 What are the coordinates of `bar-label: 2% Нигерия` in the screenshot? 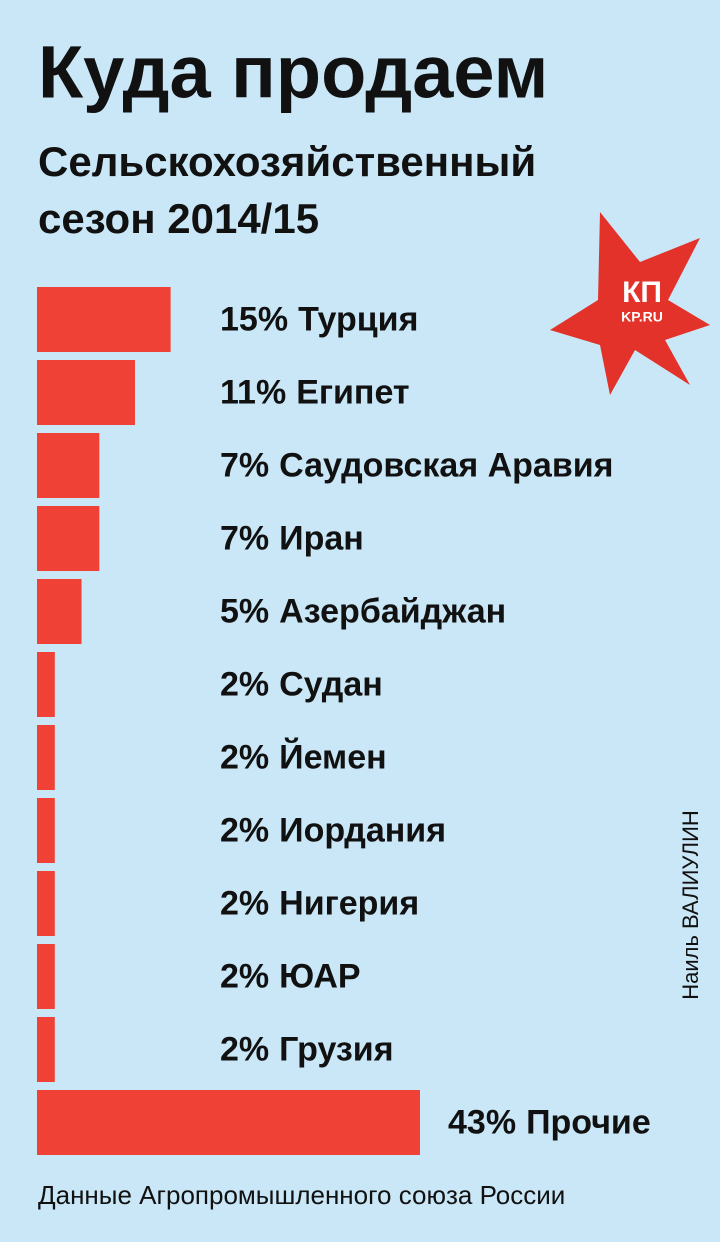 It's located at (319, 903).